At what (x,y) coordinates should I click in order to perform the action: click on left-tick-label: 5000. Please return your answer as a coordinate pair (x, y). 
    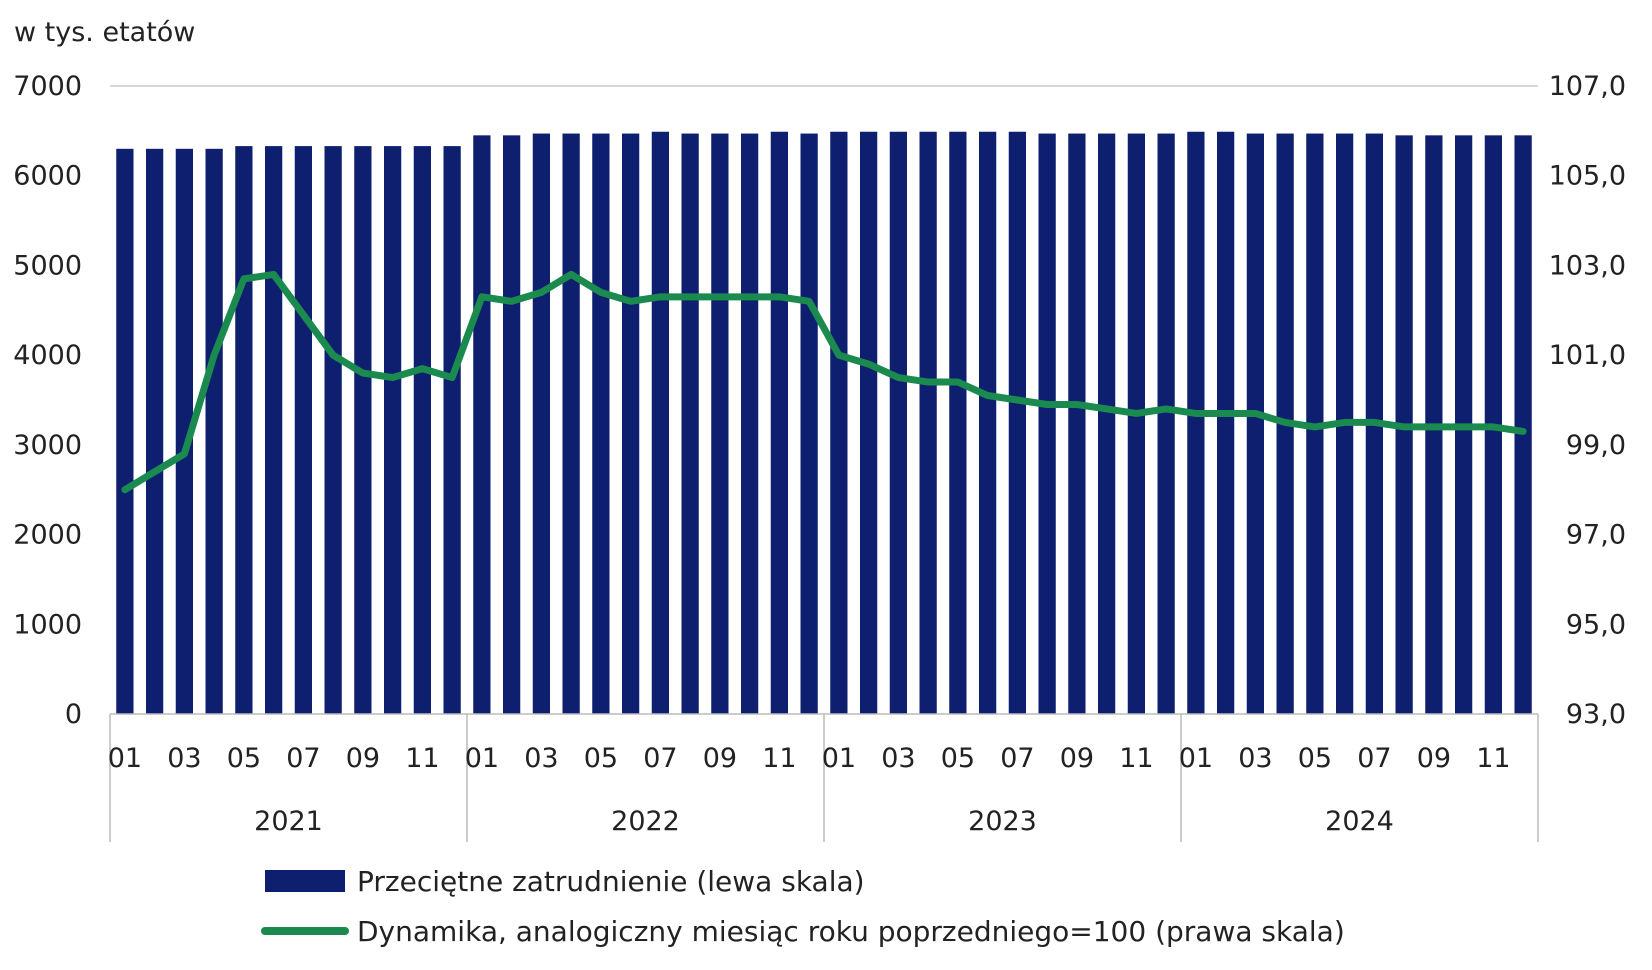
    Looking at the image, I should click on (47, 265).